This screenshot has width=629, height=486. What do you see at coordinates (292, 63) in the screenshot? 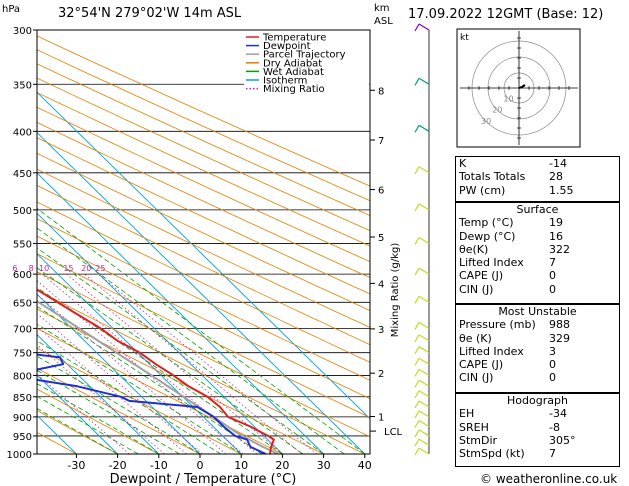
I see `legend-entry: Dry Adiabat` at bounding box center [292, 63].